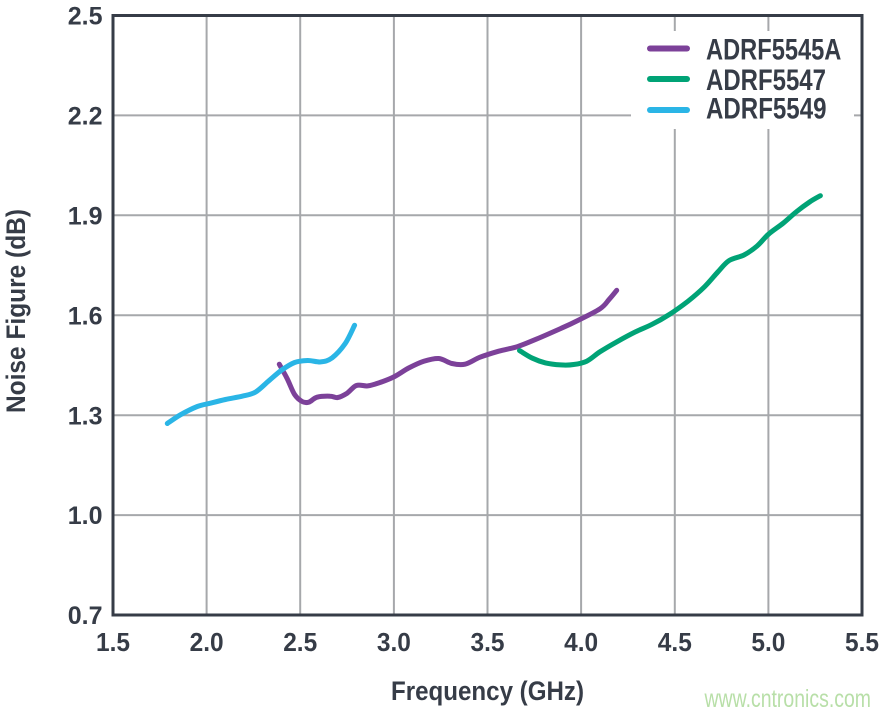 This screenshot has height=715, width=888. I want to click on svg-text: 1.5, so click(113, 642).